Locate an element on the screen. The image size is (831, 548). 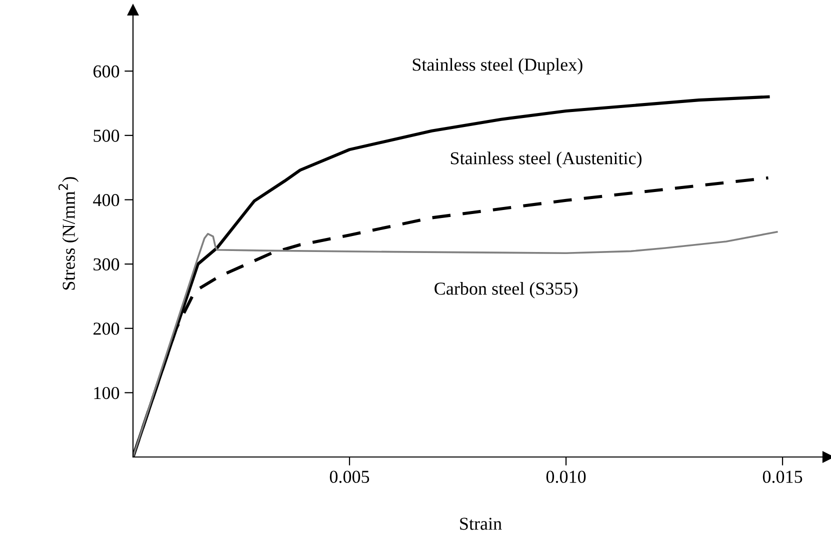
series-label: Stainless steel (Duplex) is located at coordinates (497, 66).